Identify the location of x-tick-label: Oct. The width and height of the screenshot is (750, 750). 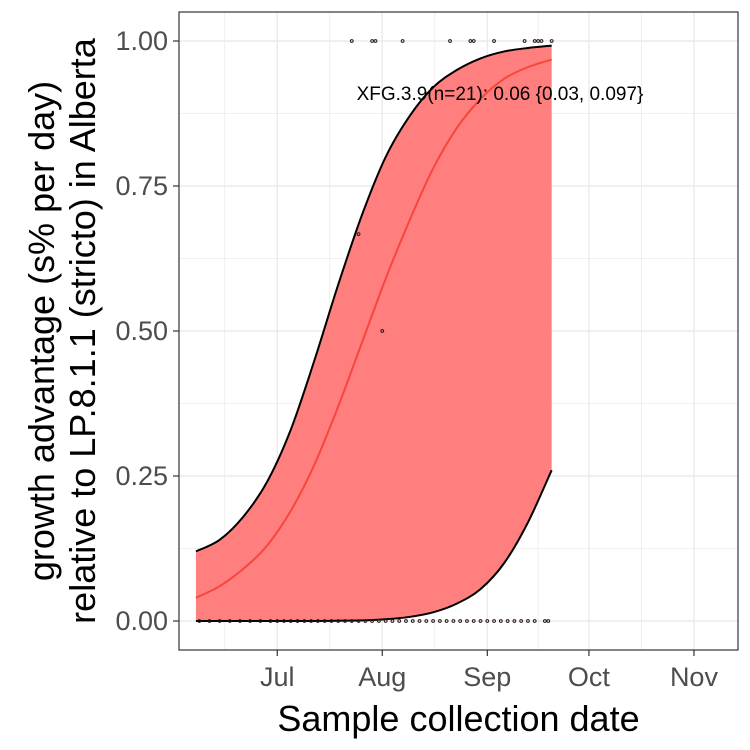
(589, 677).